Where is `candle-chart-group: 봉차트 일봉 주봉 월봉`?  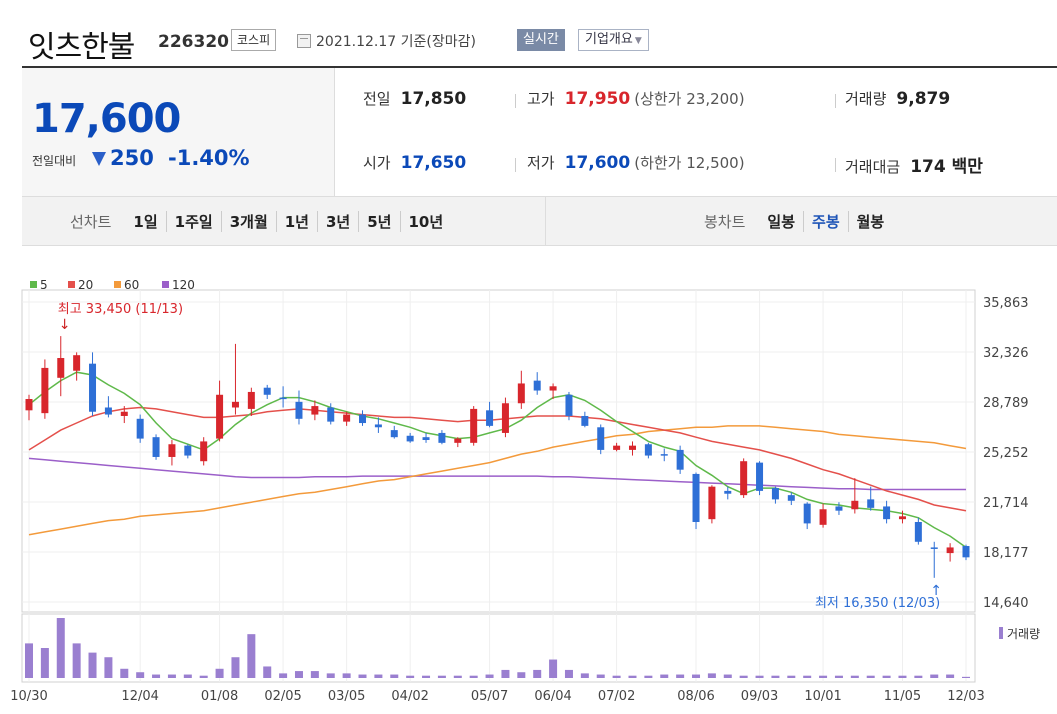
candle-chart-group: 봉차트 일봉 주봉 월봉 is located at coordinates (798, 221).